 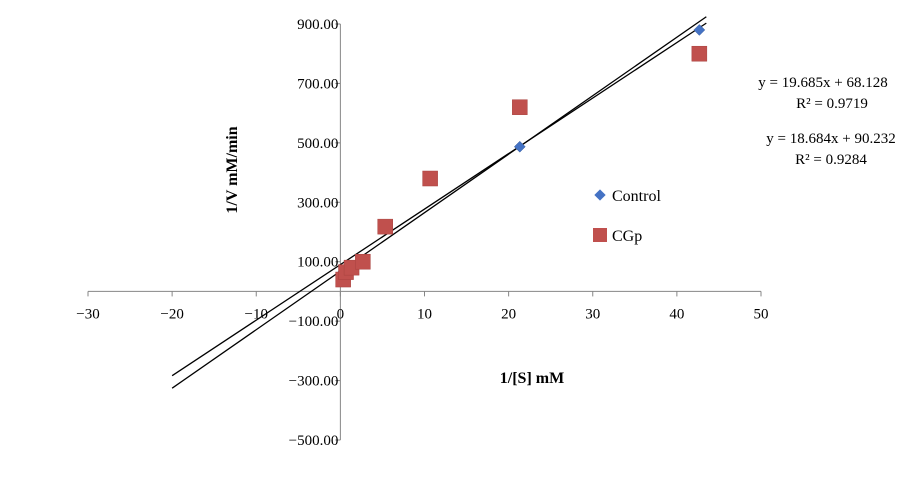 What do you see at coordinates (314, 322) in the screenshot?
I see `y-tick-label: −100.00` at bounding box center [314, 322].